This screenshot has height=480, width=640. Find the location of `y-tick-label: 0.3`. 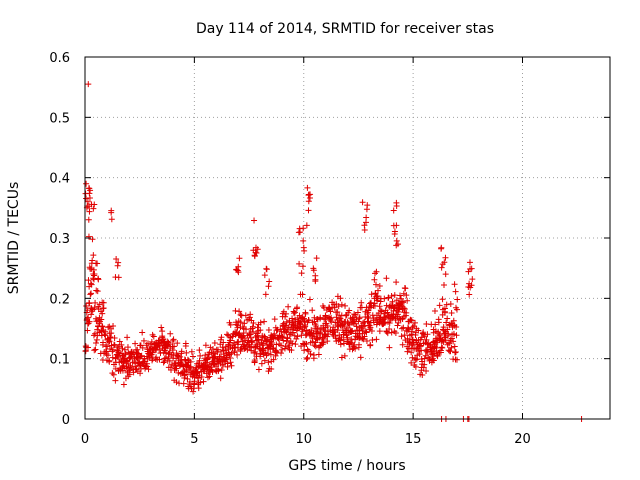

y-tick-label: 0.3 is located at coordinates (59, 239).